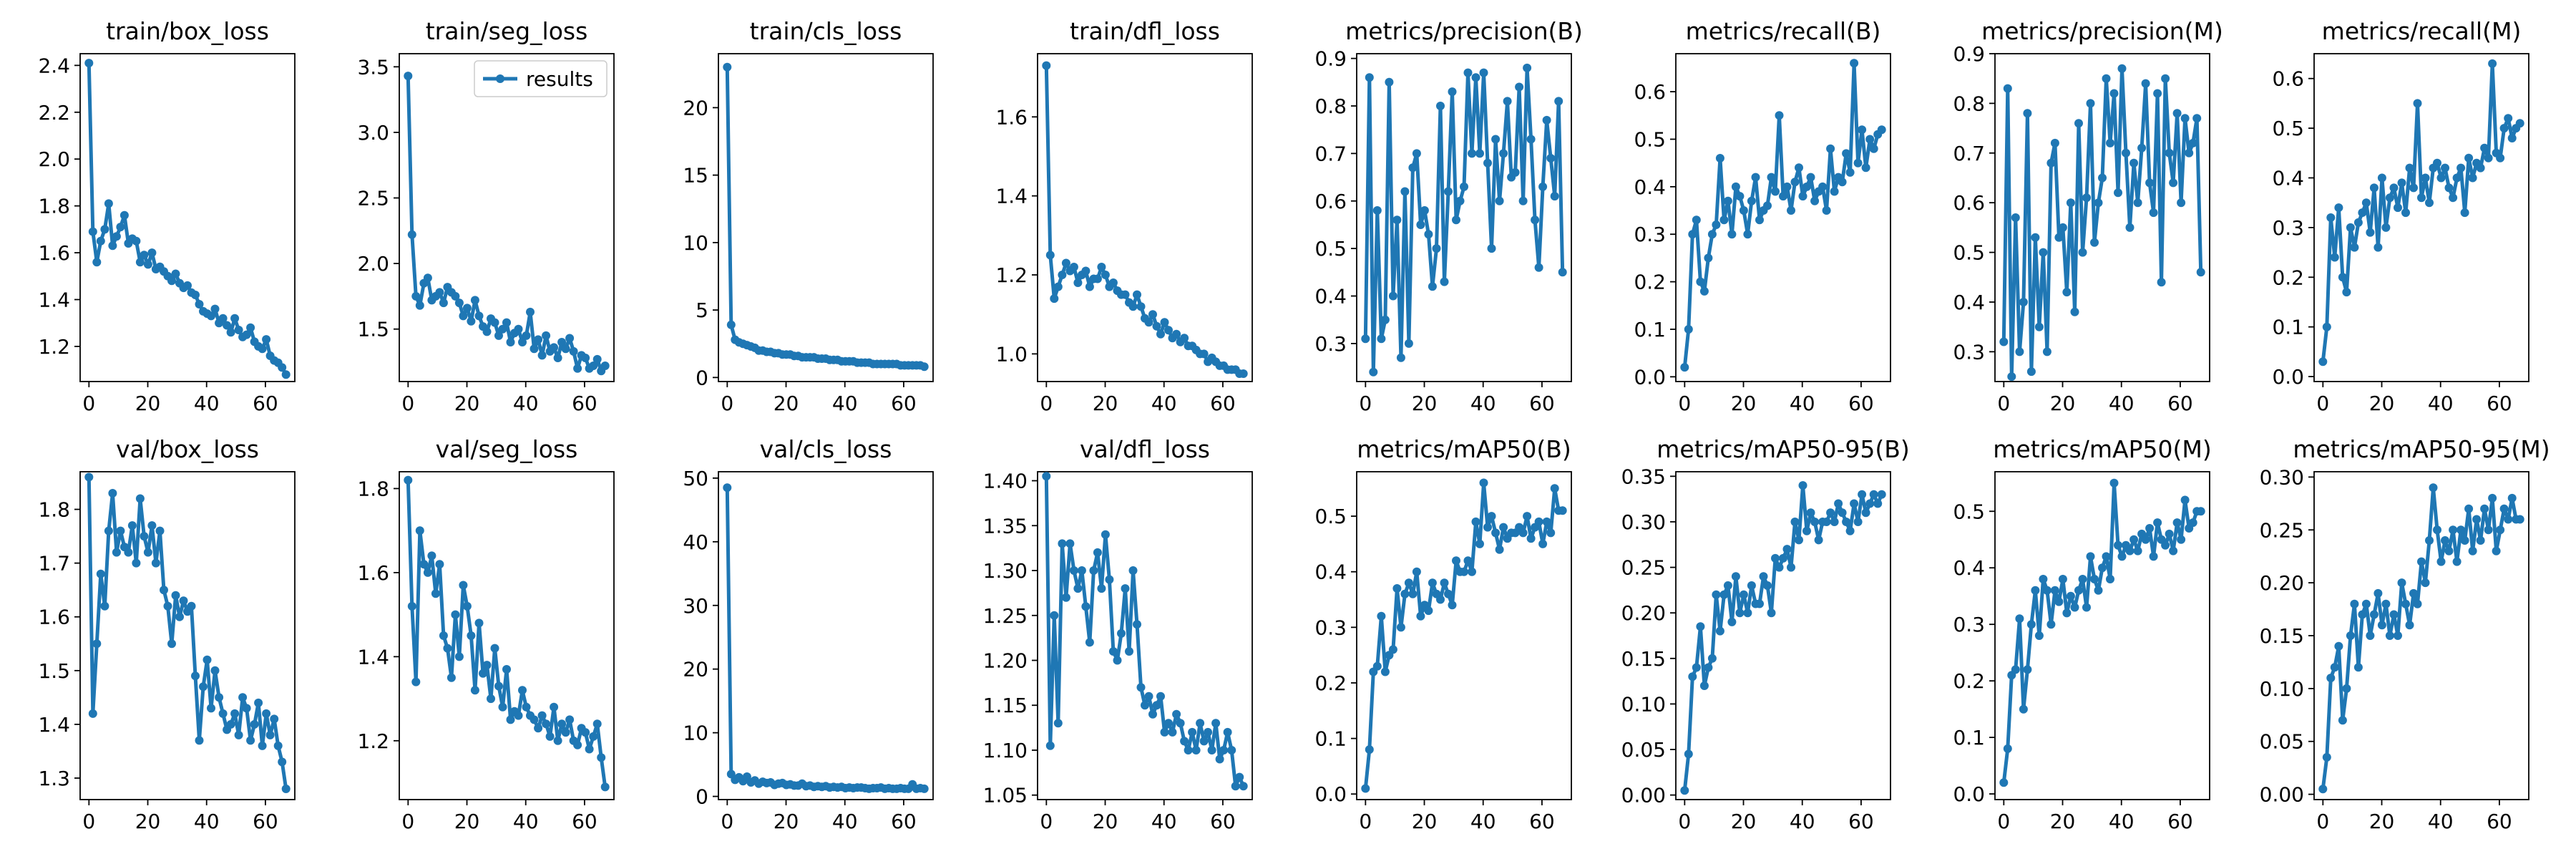  I want to click on y-tick-label: 1.25, so click(1005, 616).